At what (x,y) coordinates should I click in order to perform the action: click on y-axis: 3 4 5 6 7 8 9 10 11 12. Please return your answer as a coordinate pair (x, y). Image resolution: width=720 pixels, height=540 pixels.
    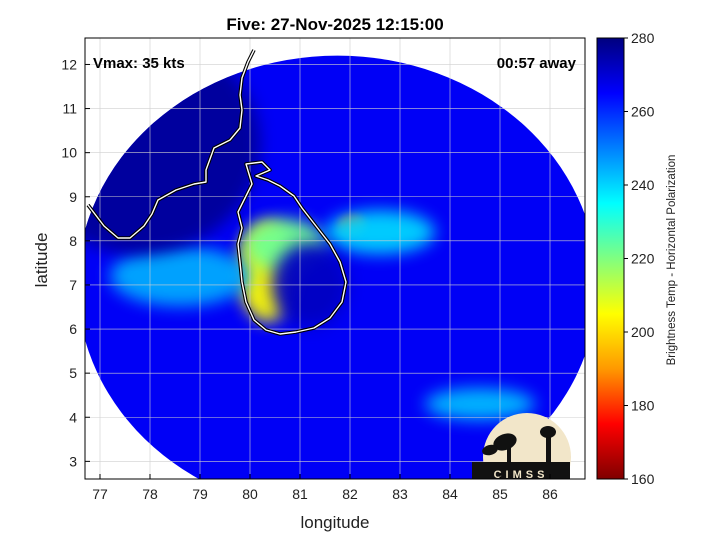
    Looking at the image, I should click on (75, 262).